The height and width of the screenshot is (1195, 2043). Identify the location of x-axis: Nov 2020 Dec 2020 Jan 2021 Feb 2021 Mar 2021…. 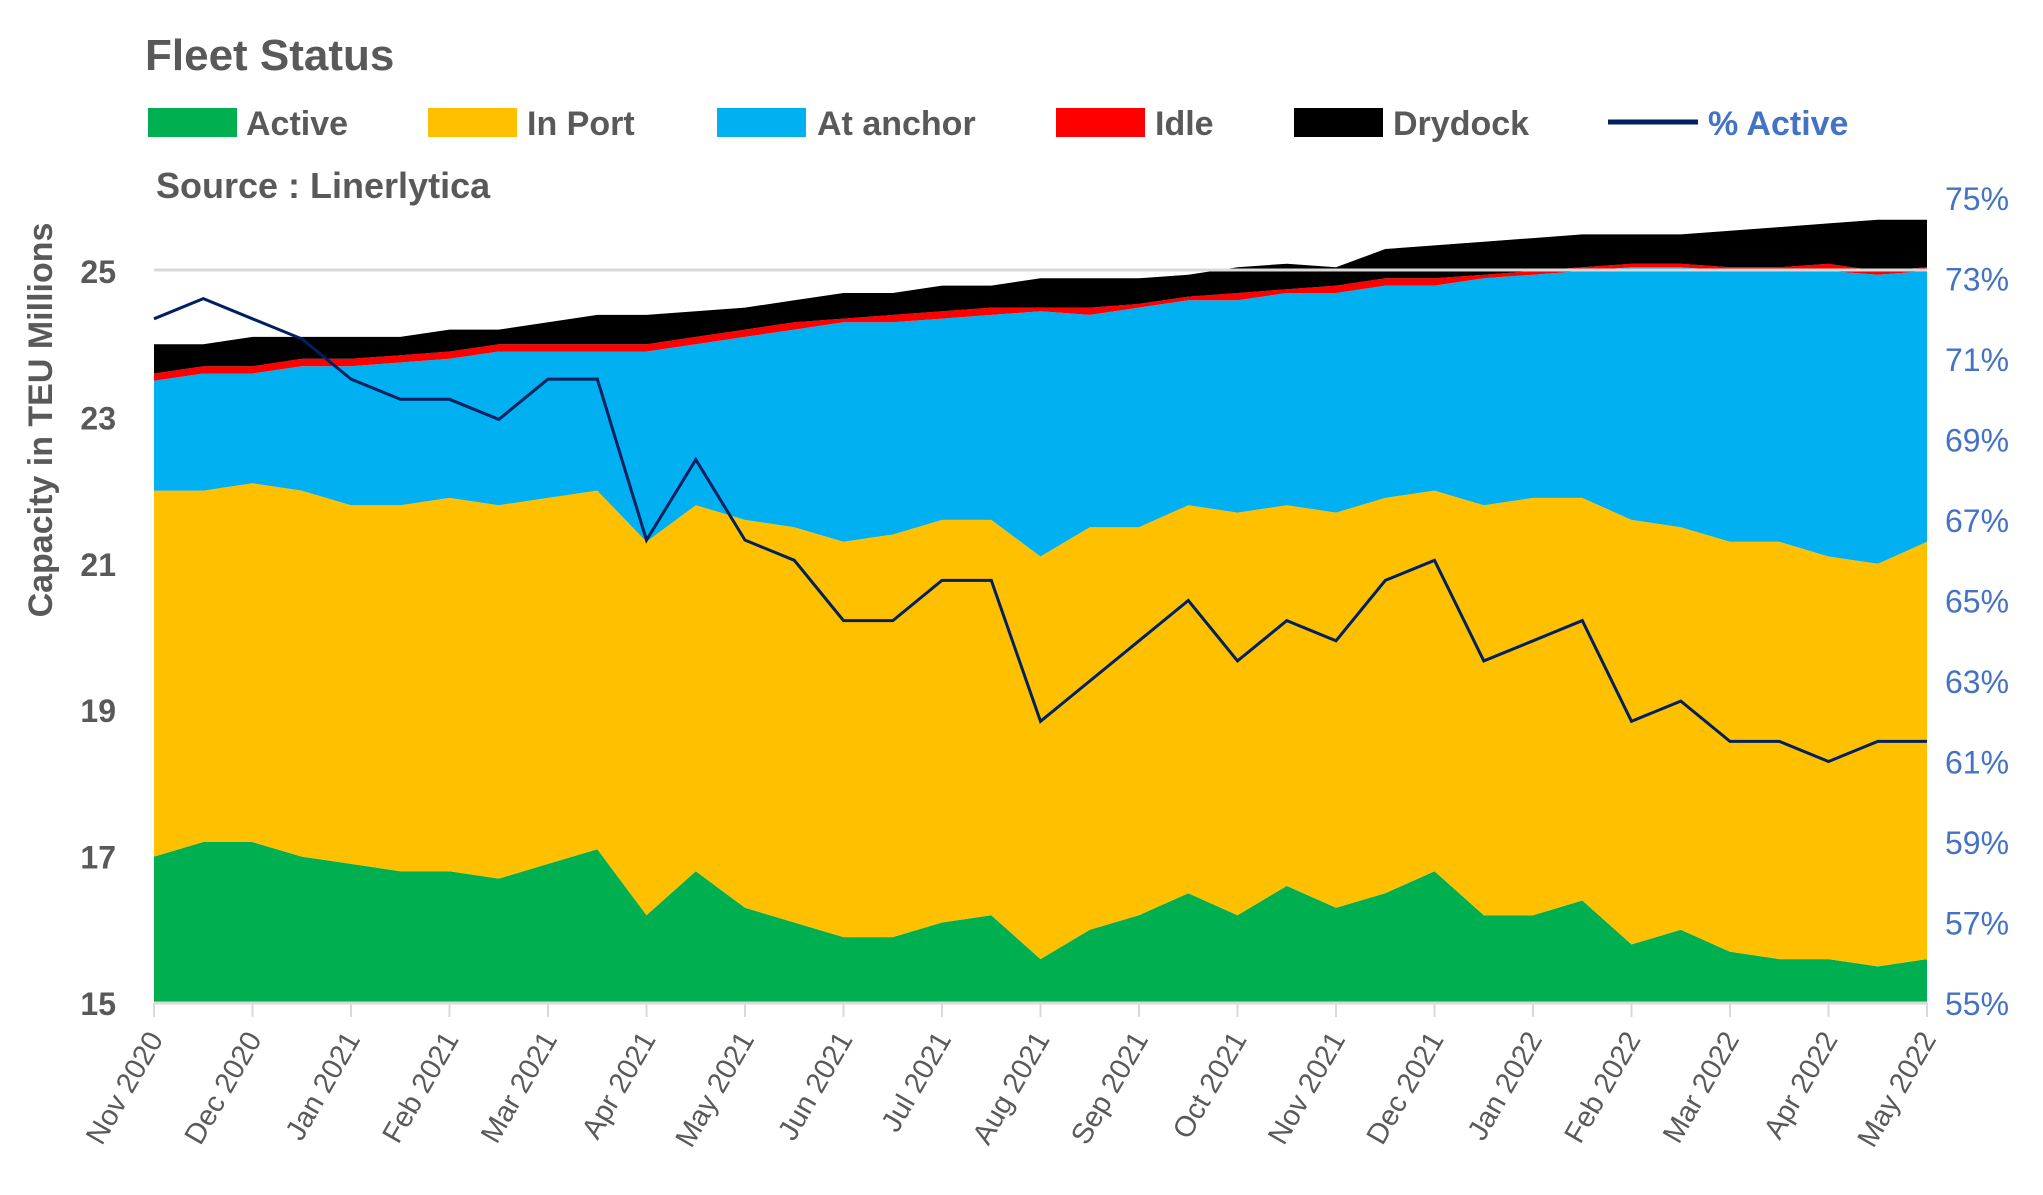
(1011, 1078).